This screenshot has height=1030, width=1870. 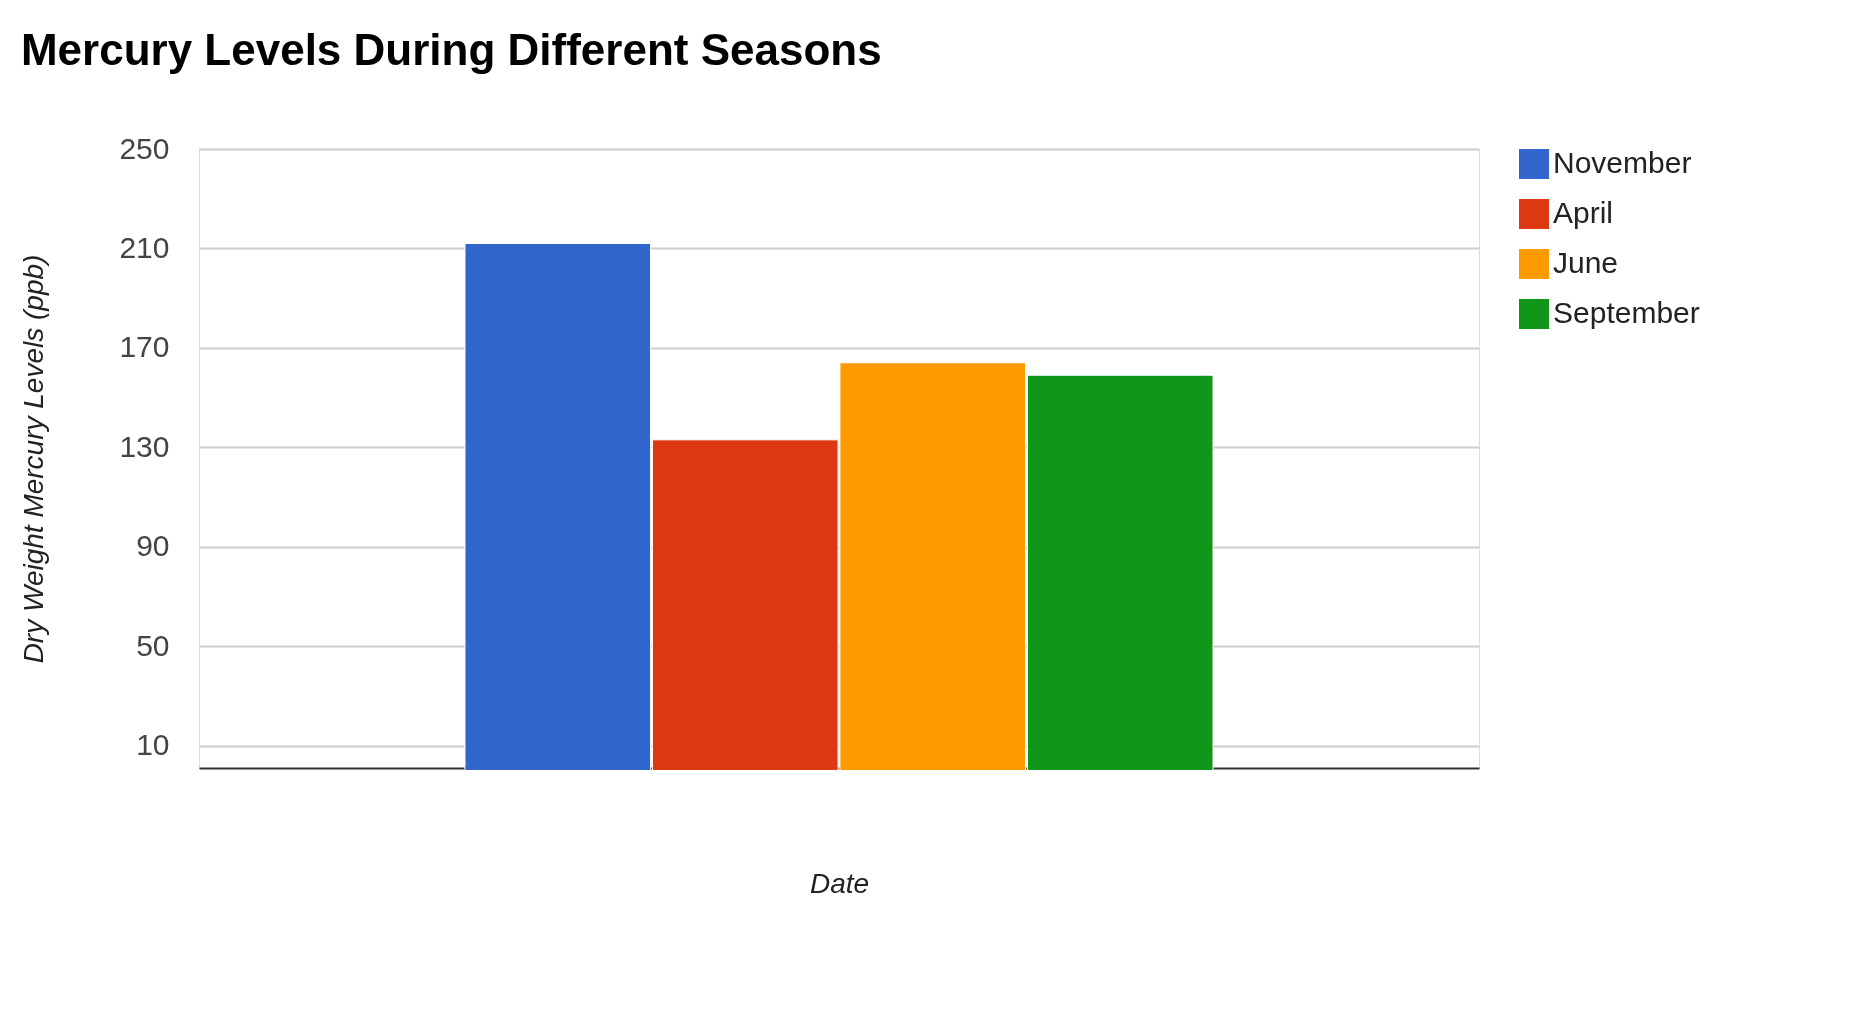 I want to click on y-tick-label: 170, so click(x=144, y=347).